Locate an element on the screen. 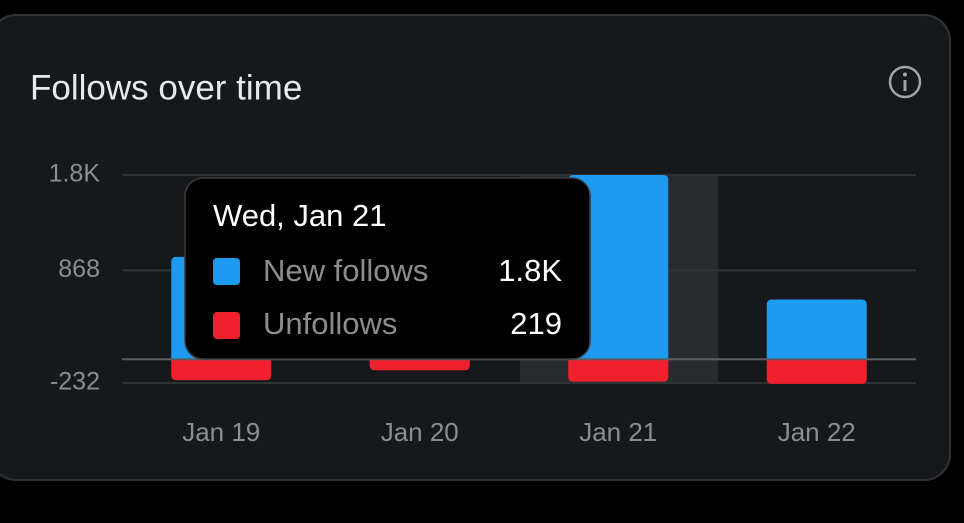  x-tick-label: Jan 20 is located at coordinates (420, 432).